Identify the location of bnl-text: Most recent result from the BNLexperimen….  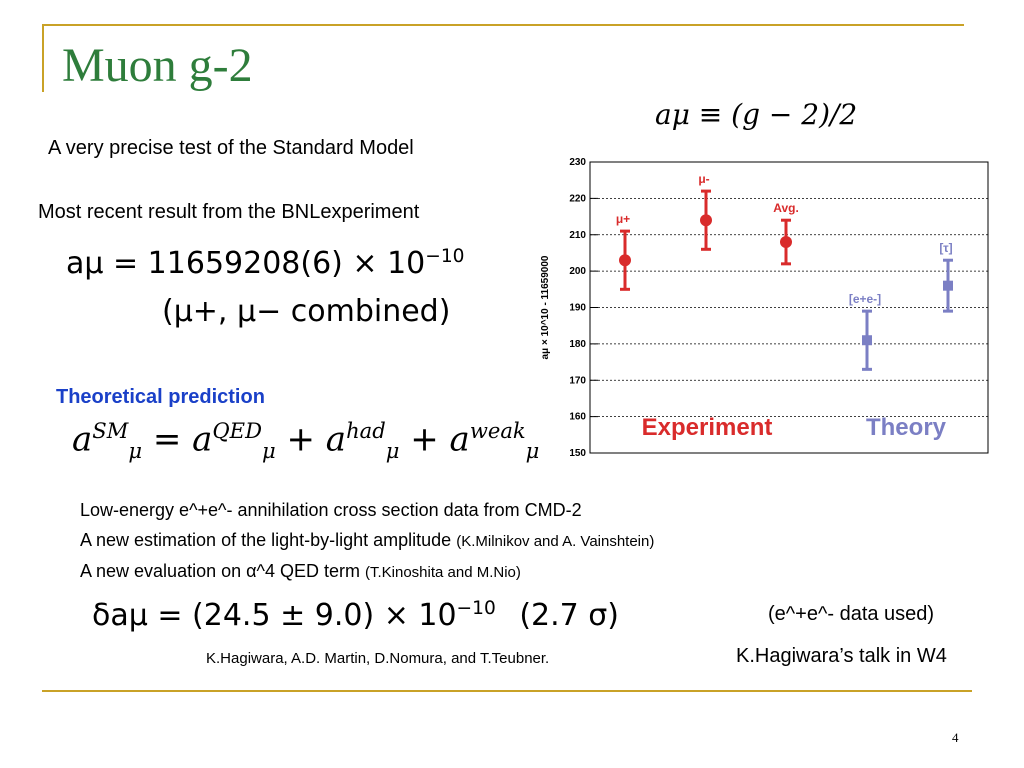
(229, 212).